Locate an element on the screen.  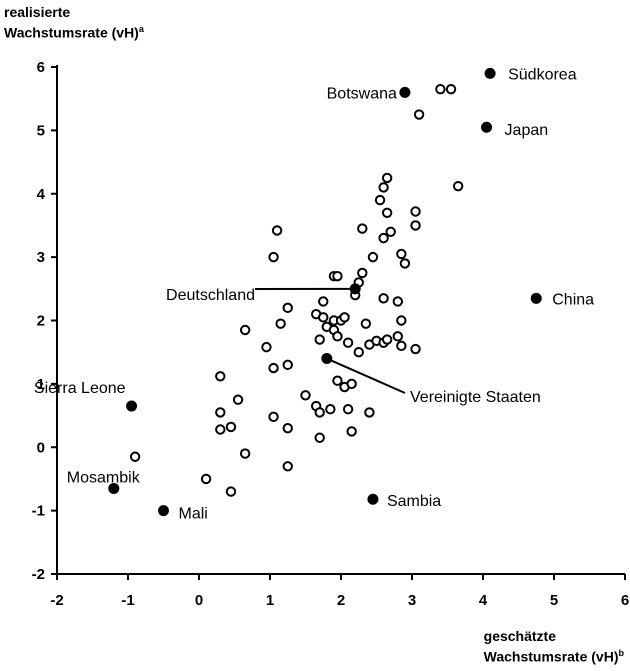
y-axis-title-footnote: a is located at coordinates (141, 29).